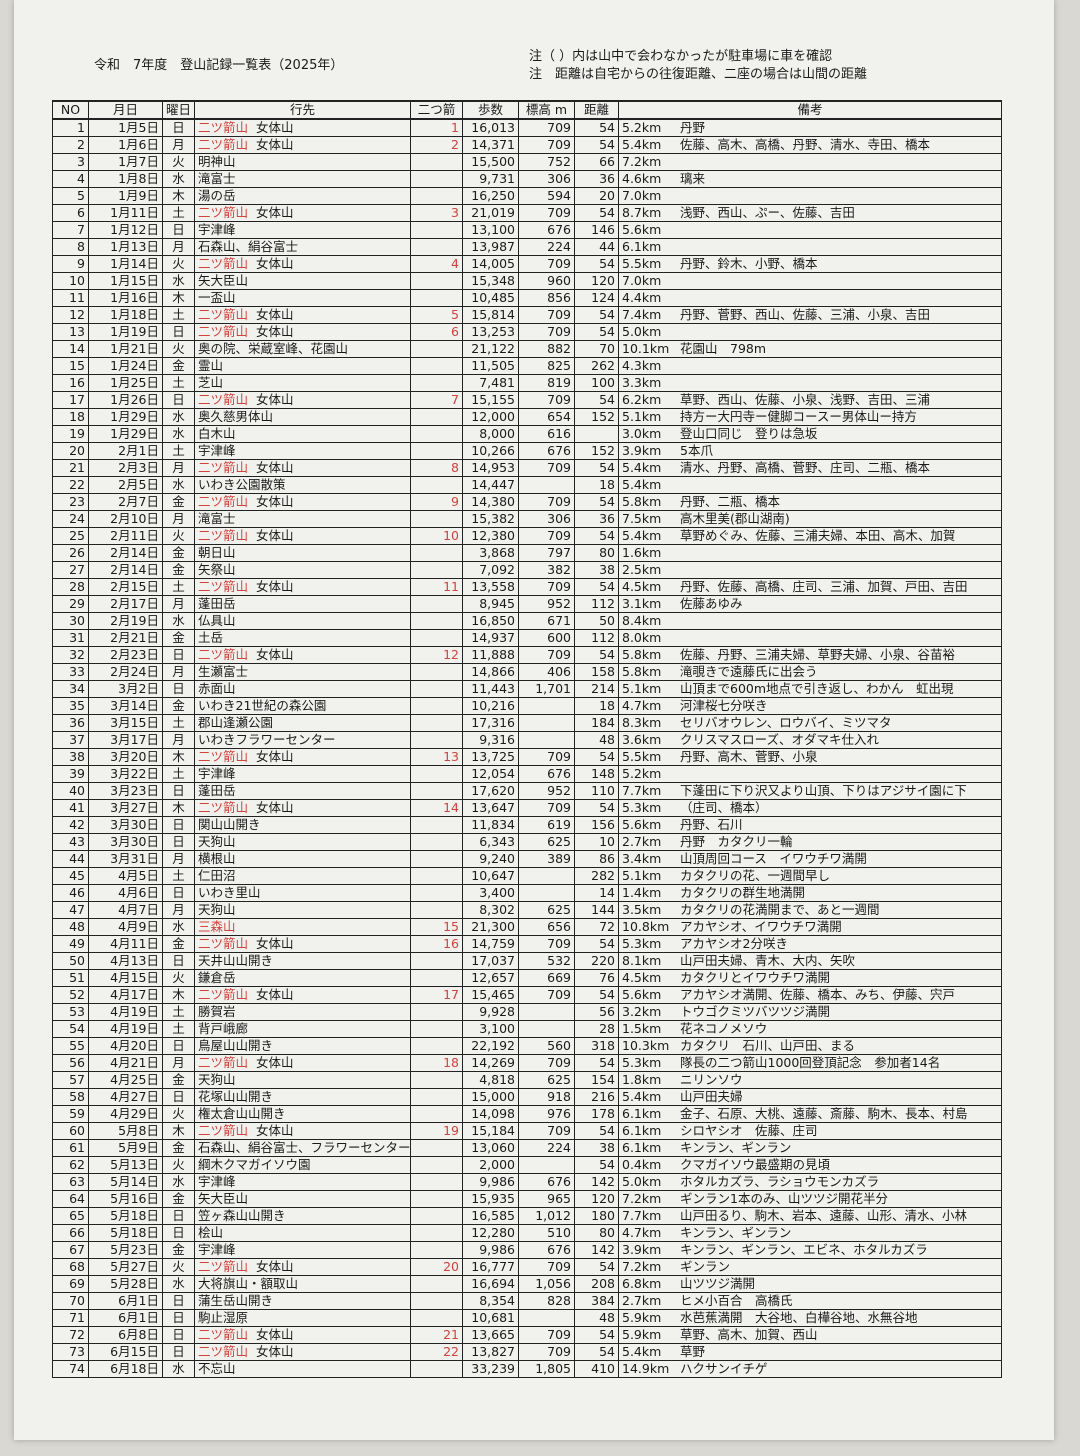  Describe the element at coordinates (527, 1080) in the screenshot. I see `table-row: 57 4月25日金天狗山 4,818 625 154 1.8km ニリンソウ` at that location.